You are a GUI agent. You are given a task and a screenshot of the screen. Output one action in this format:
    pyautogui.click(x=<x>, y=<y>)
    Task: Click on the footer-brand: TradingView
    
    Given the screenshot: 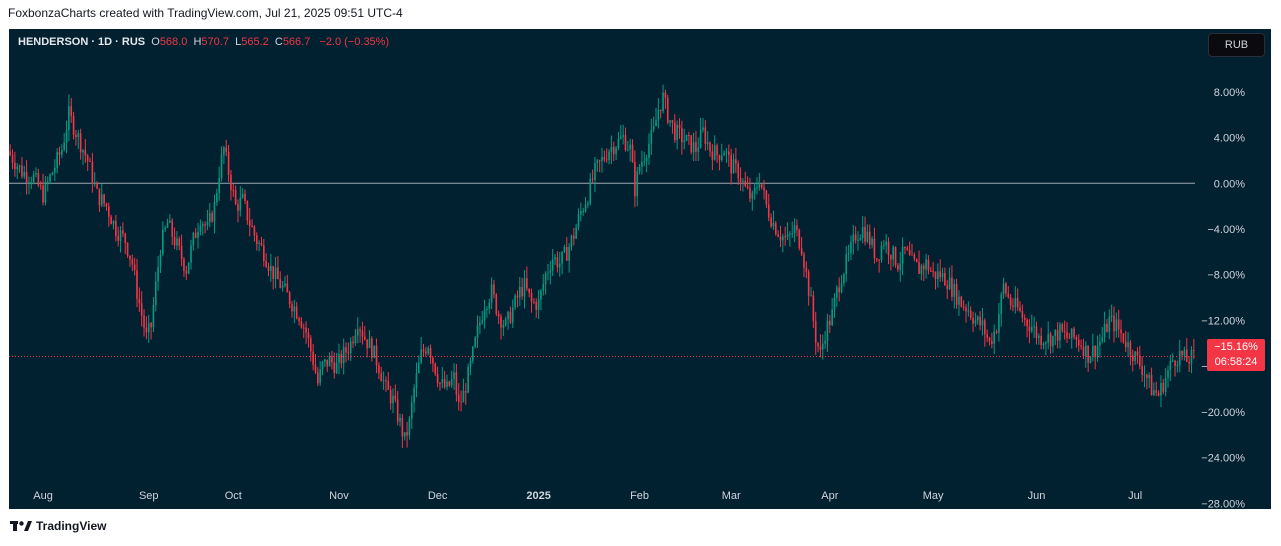 What is the action you would take?
    pyautogui.click(x=58, y=526)
    